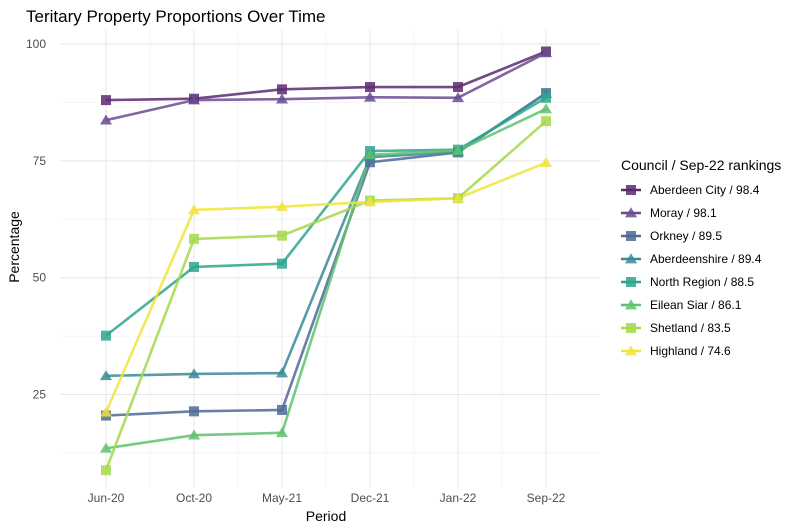 Image resolution: width=803 pixels, height=530 pixels. I want to click on y-tick-label: 50, so click(40, 278).